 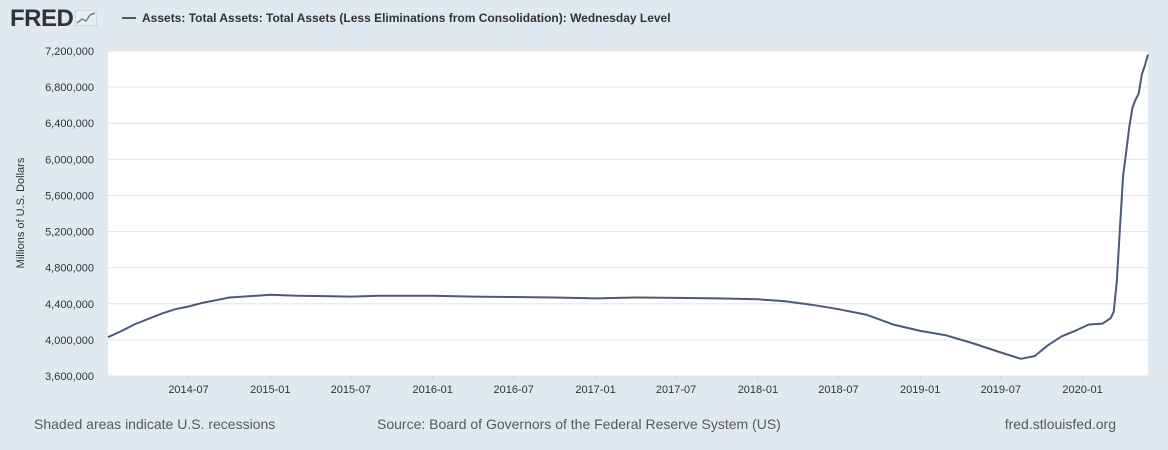 What do you see at coordinates (42, 18) in the screenshot?
I see `logo-text: FRED` at bounding box center [42, 18].